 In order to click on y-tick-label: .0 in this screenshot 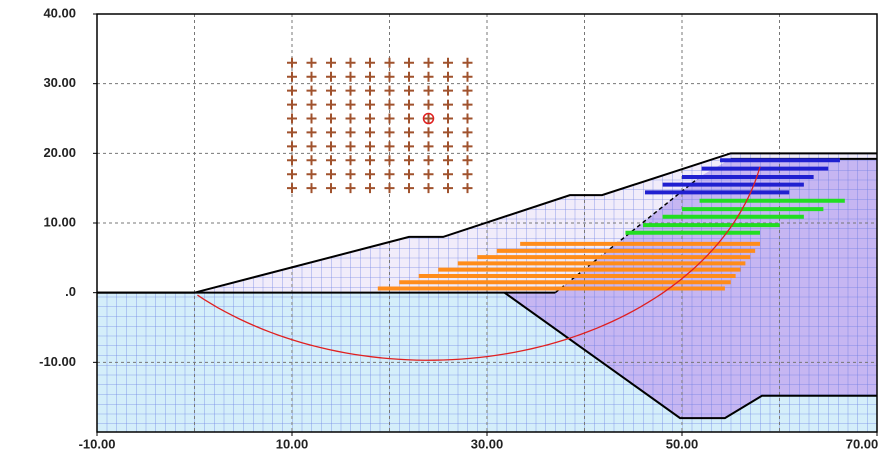, I will do `click(70, 291)`.